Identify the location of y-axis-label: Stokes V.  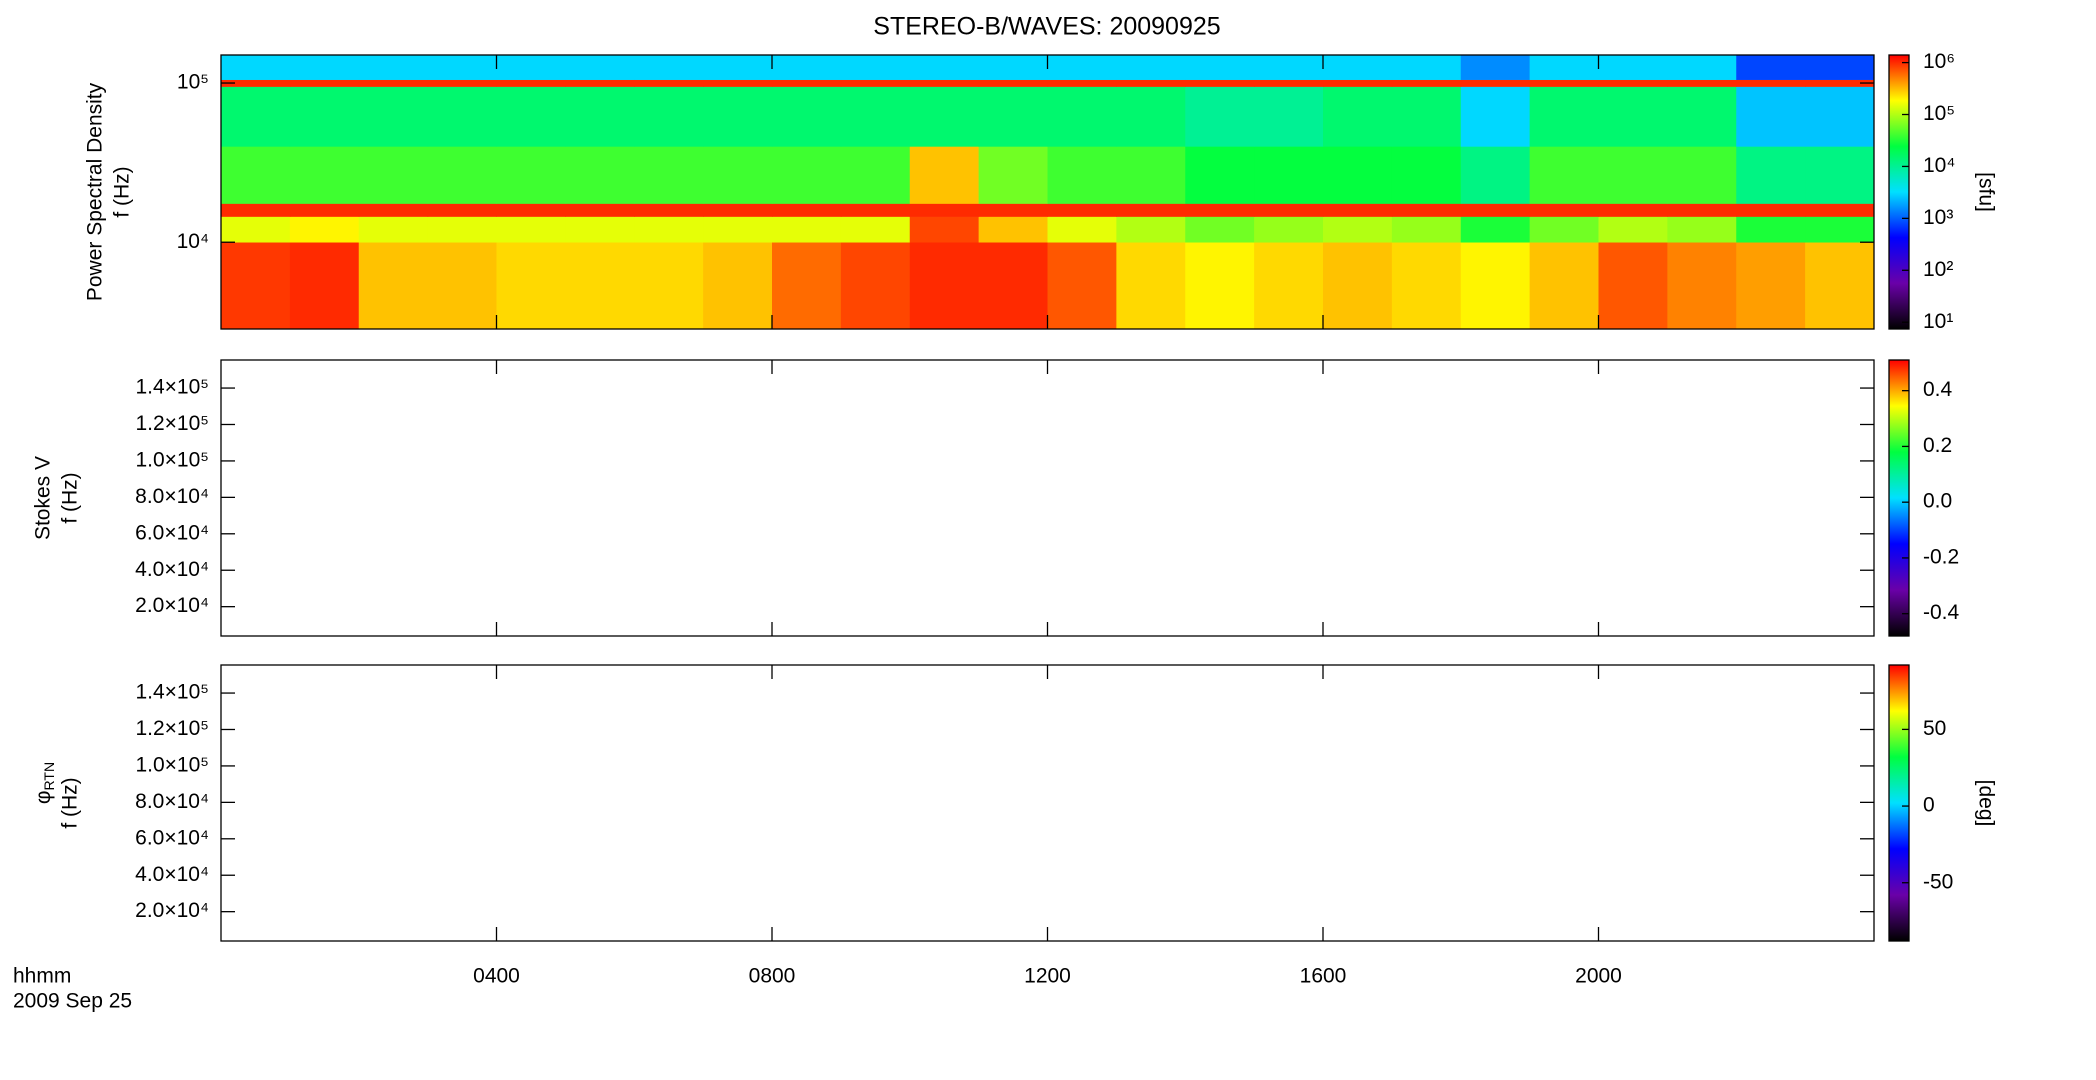
(43, 498).